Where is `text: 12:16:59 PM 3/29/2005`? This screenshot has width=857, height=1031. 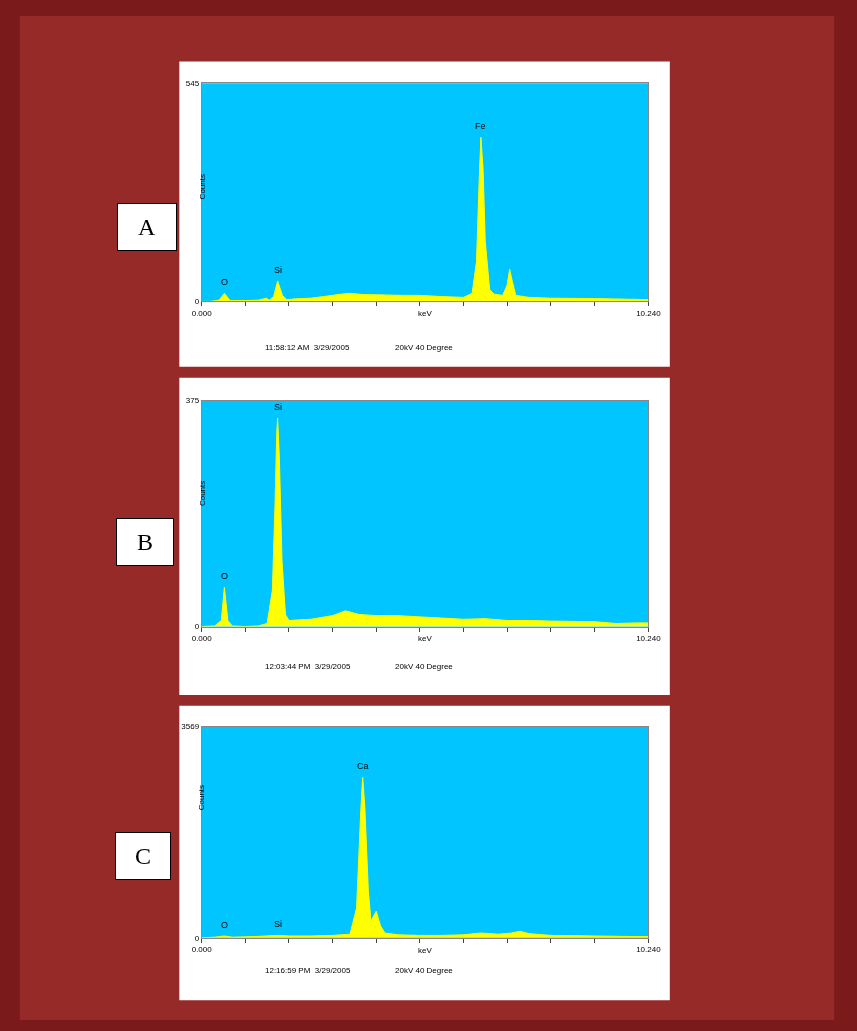
text: 12:16:59 PM 3/29/2005 is located at coordinates (308, 970).